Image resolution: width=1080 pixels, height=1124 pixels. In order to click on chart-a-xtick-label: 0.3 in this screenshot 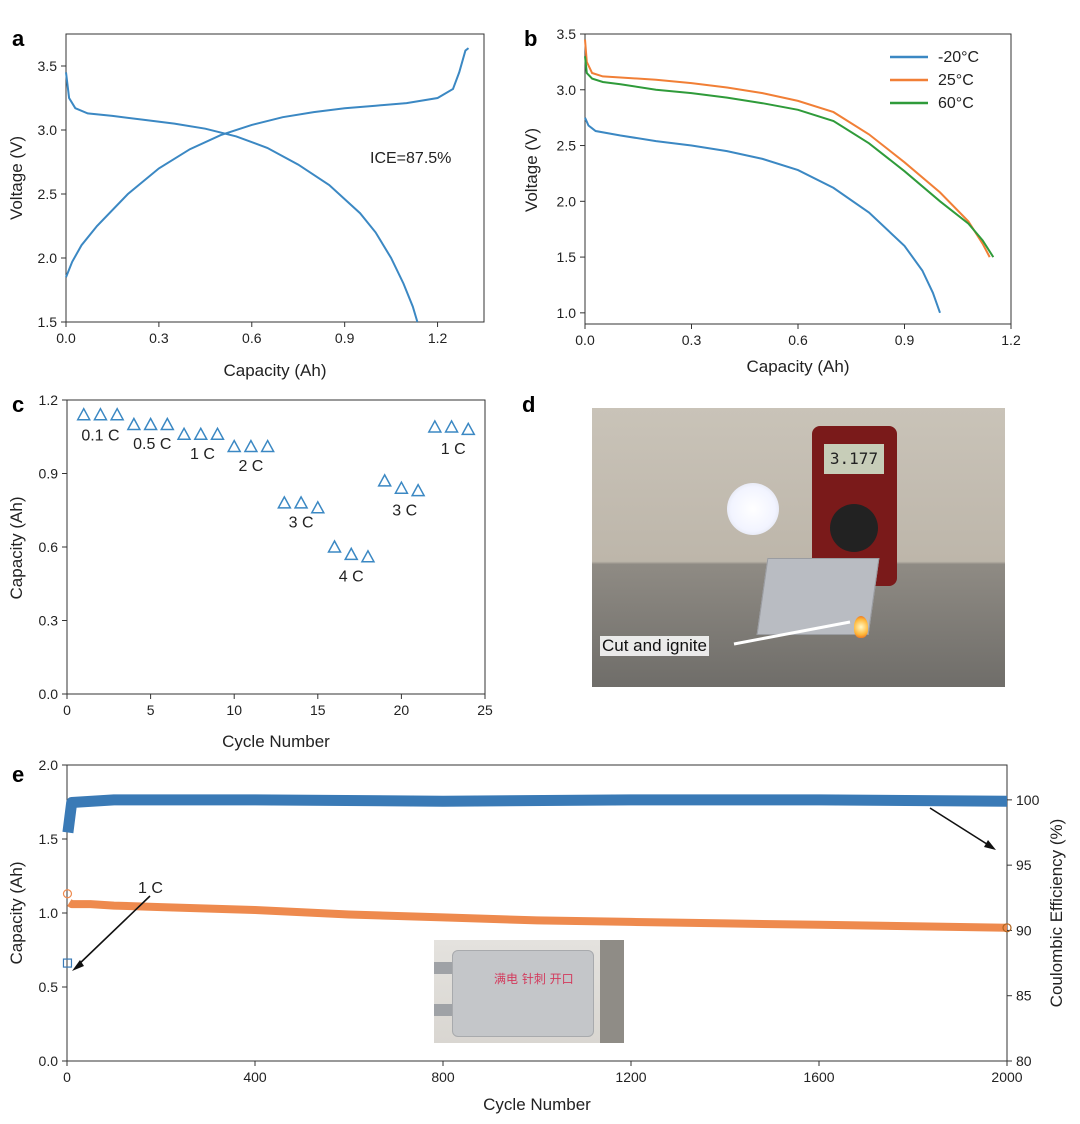, I will do `click(159, 338)`.